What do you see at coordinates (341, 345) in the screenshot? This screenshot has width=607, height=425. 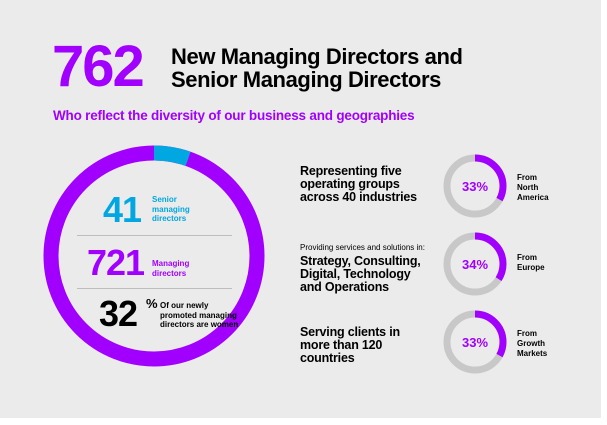 I see `clients-l2: more than 120` at bounding box center [341, 345].